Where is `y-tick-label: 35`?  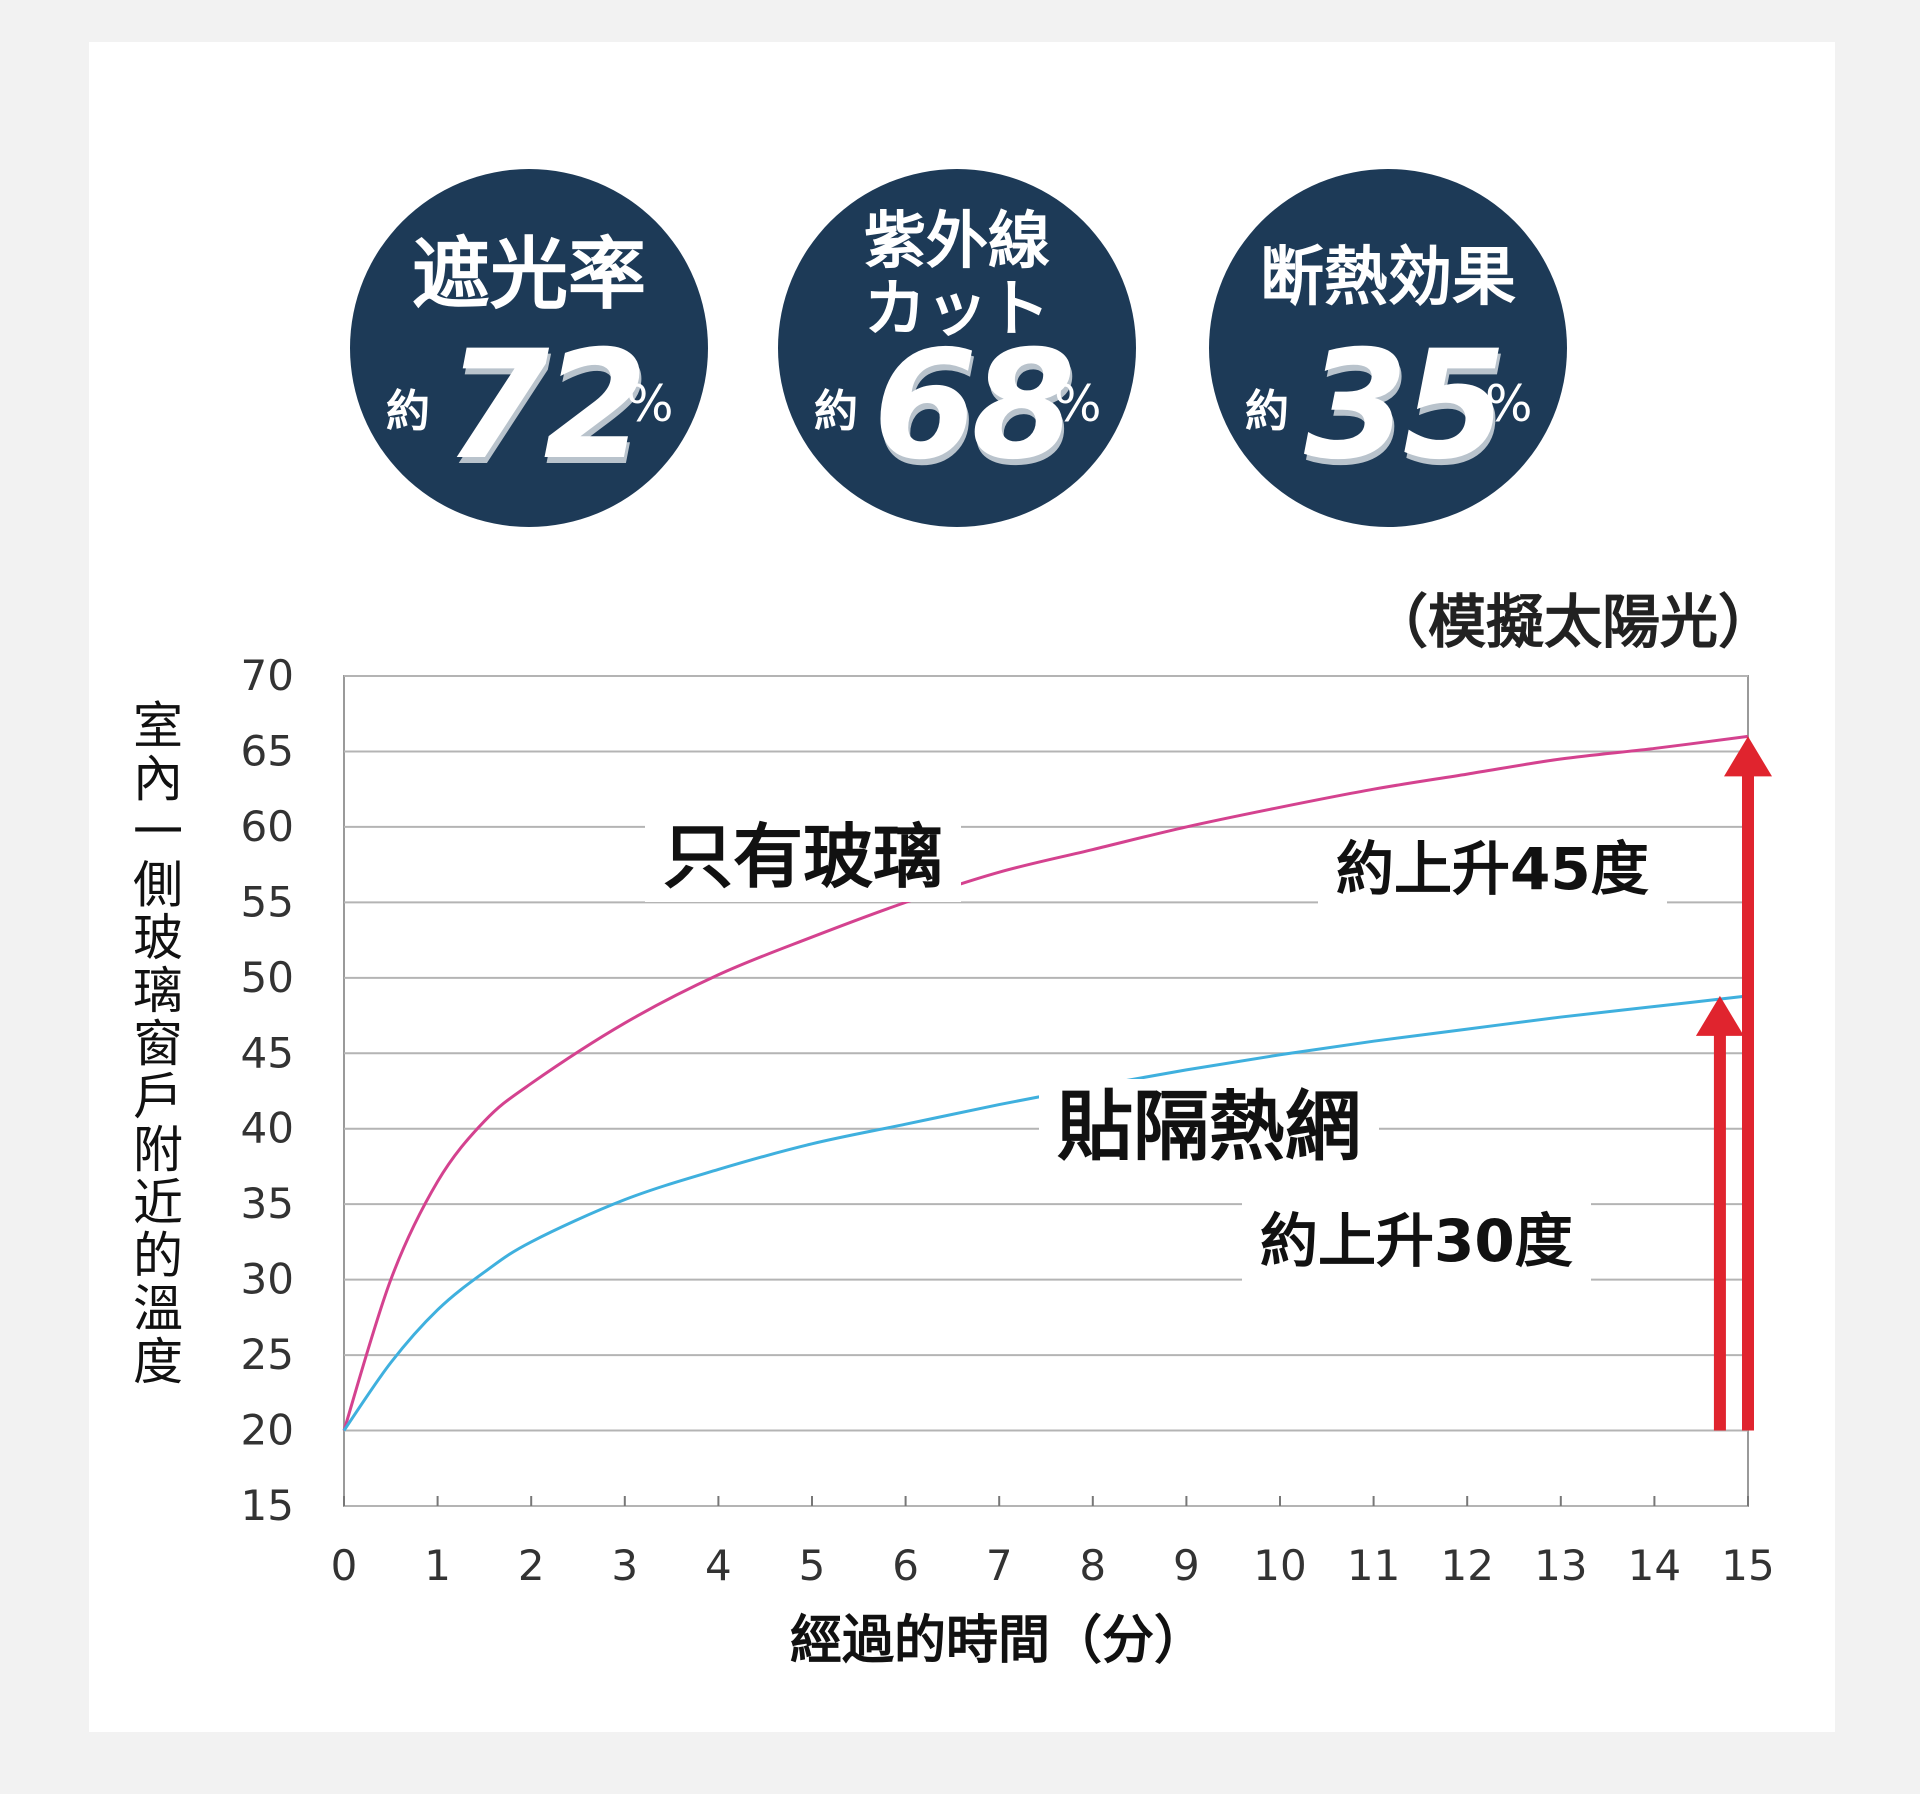 y-tick-label: 35 is located at coordinates (267, 1203).